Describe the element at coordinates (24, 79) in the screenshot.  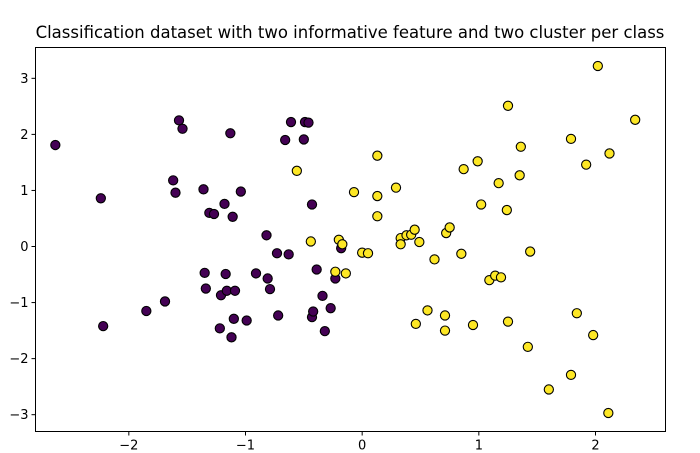
I see `y-tick-label: 3` at that location.